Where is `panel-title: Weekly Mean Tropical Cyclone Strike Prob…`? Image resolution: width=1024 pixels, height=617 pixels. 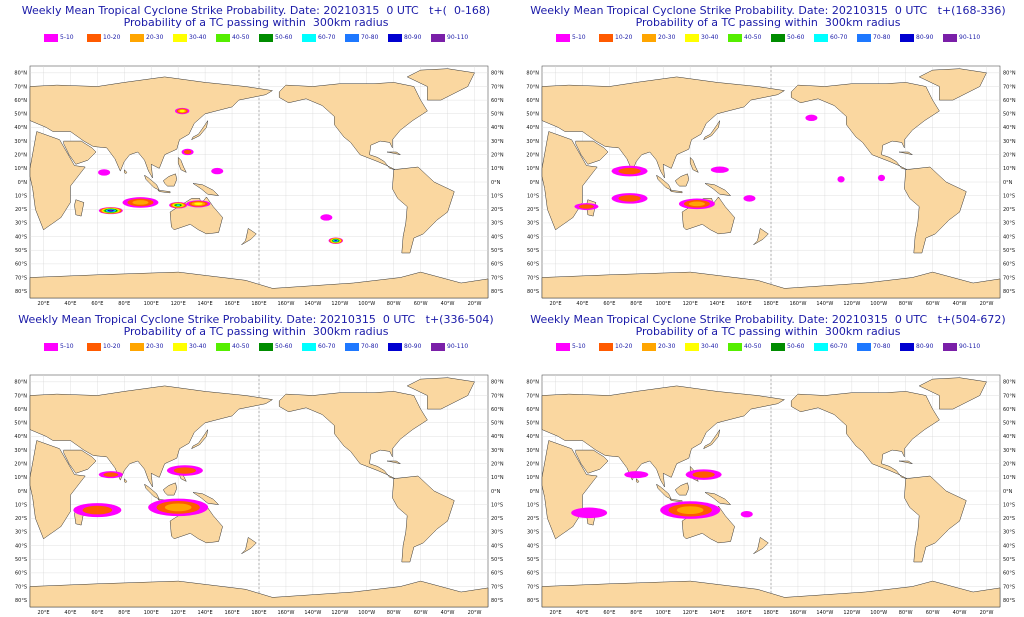 panel-title: Weekly Mean Tropical Cyclone Strike Prob… is located at coordinates (256, 10).